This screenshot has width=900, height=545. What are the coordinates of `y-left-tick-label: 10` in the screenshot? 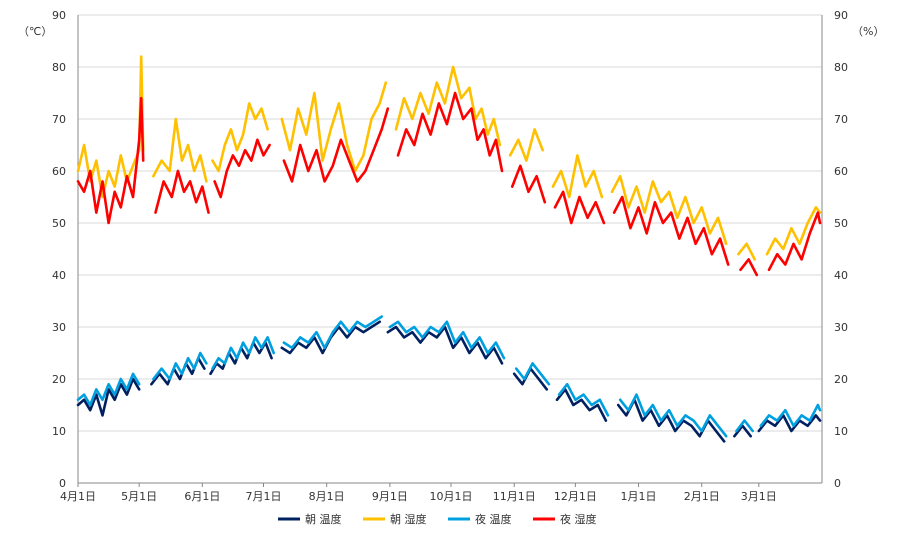 It's located at (59, 431).